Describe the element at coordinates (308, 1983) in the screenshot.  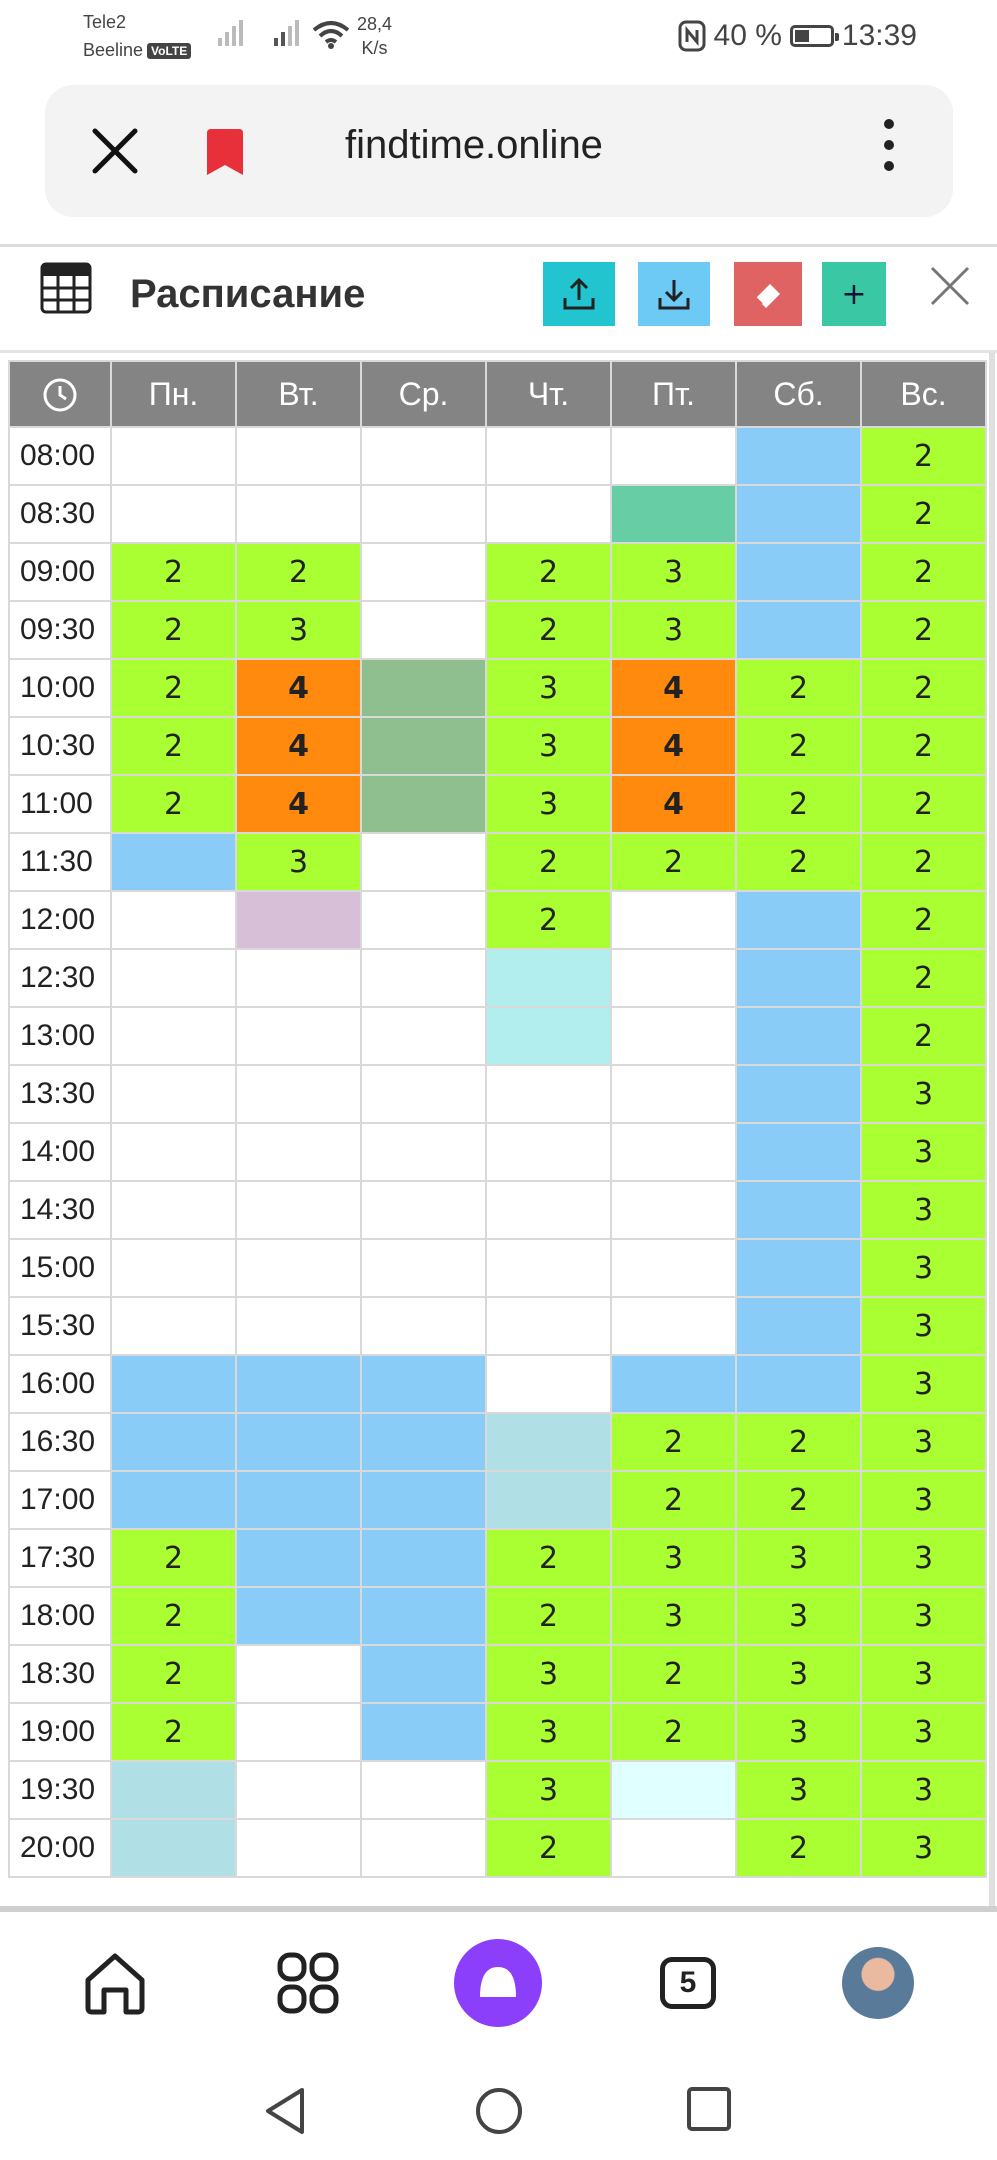
I see `apps-icon` at that location.